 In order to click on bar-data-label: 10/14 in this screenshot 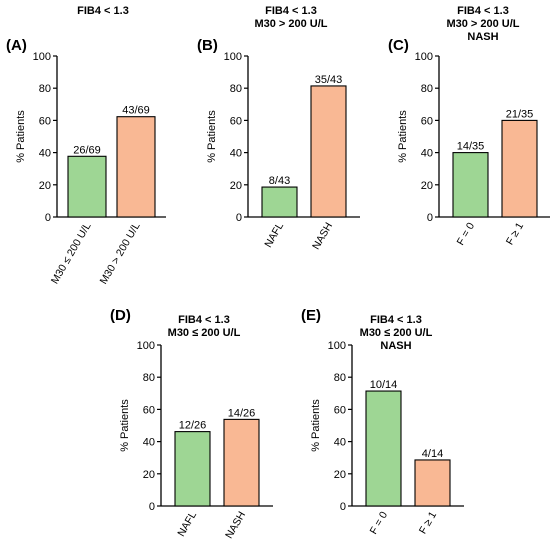, I will do `click(384, 385)`.